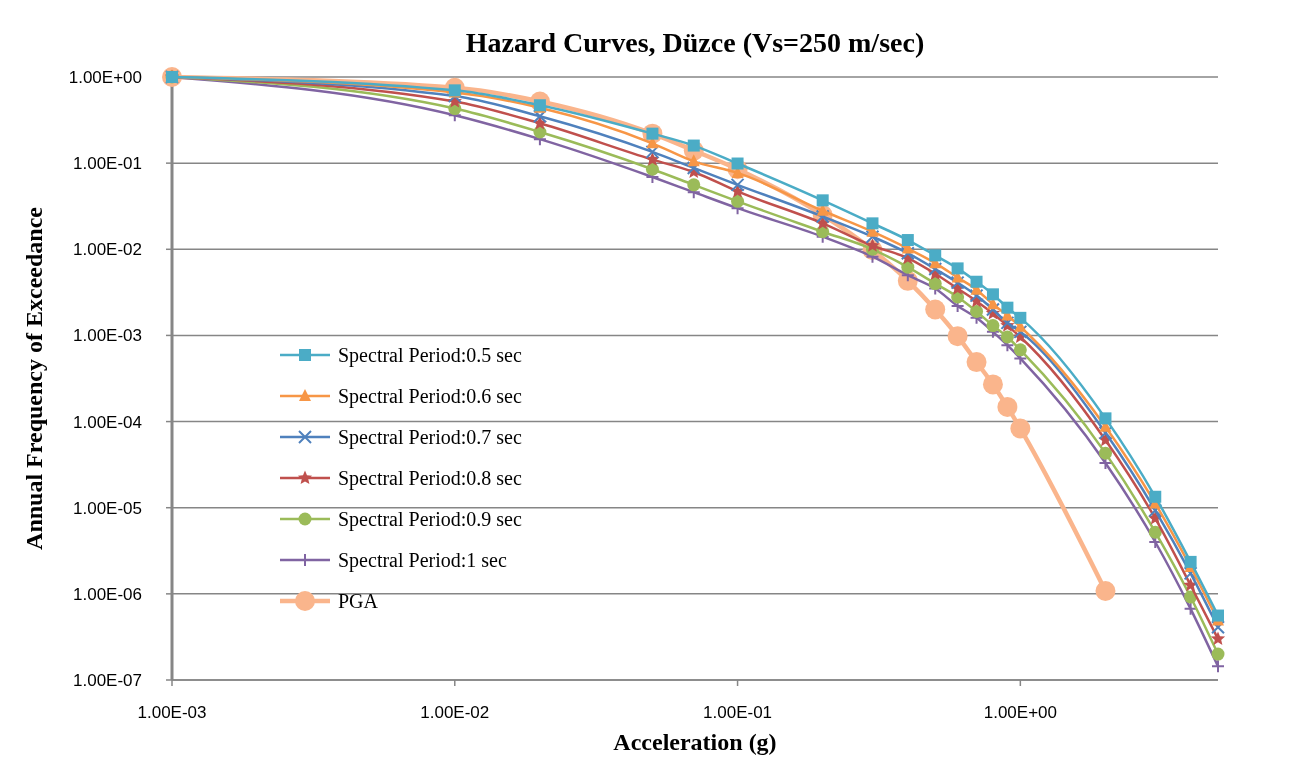 This screenshot has height=758, width=1294. I want to click on y-tick-label: 1.00E-05, so click(107, 508).